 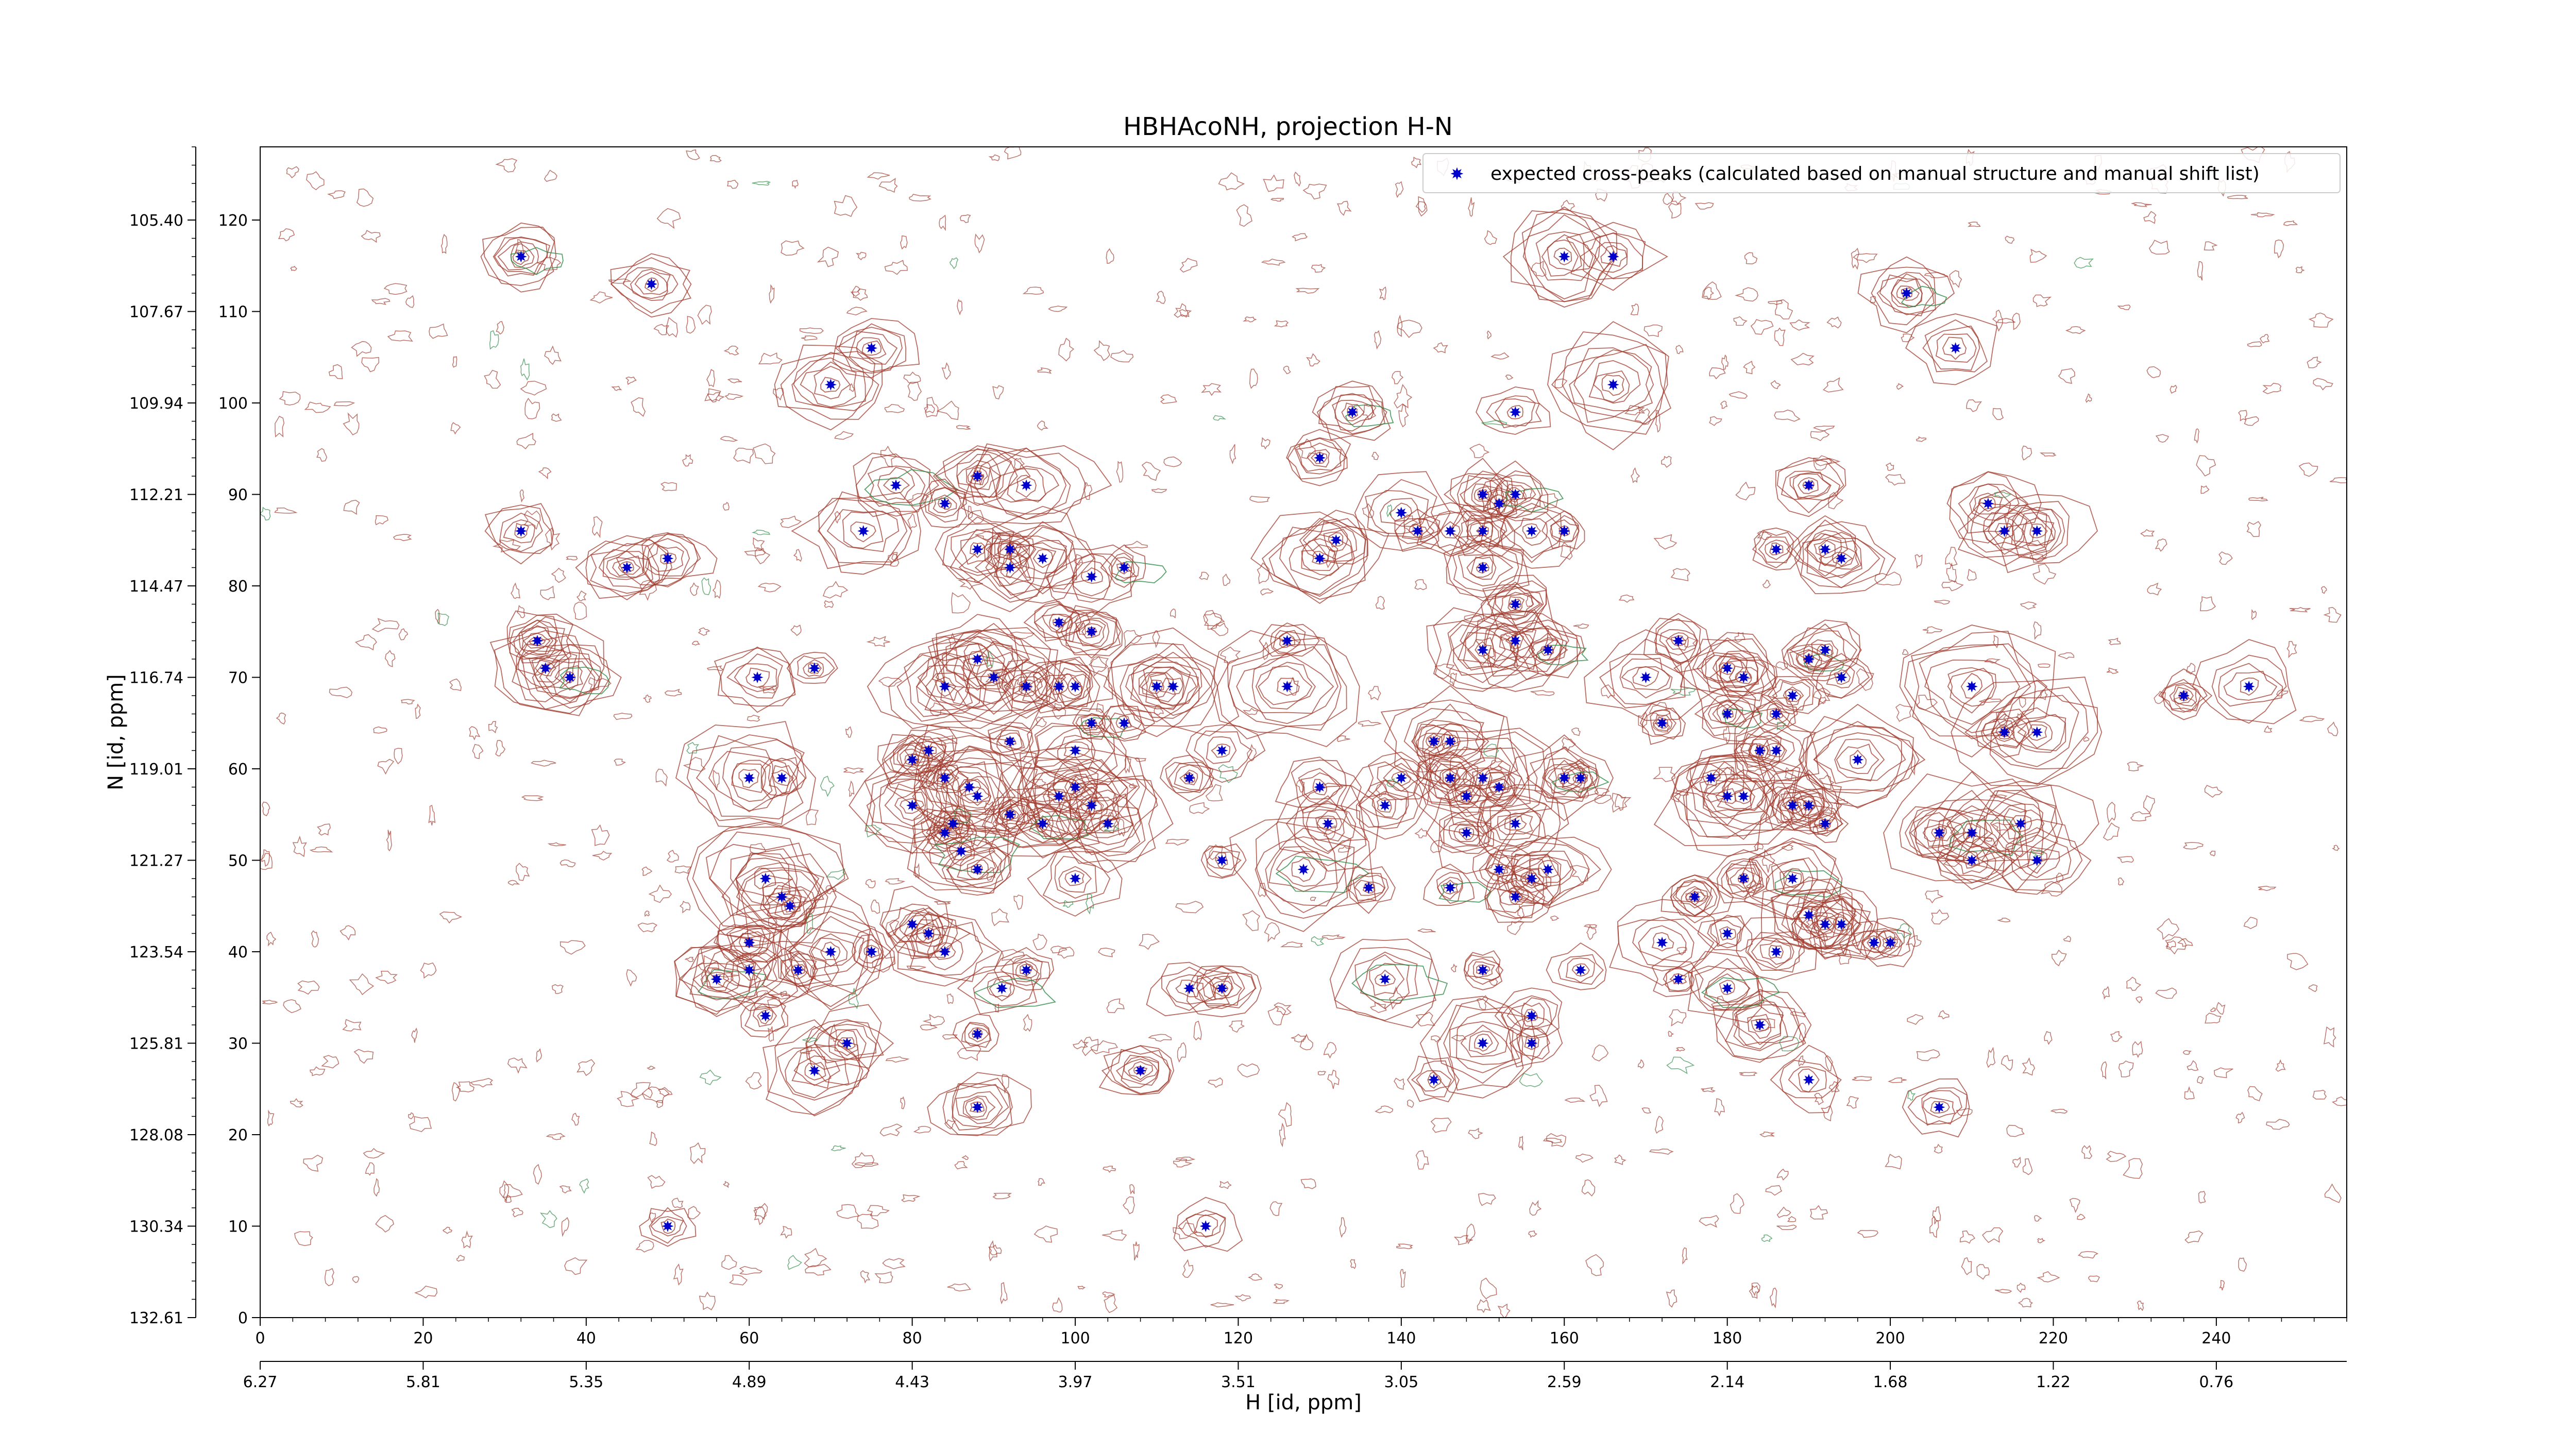 I want to click on x-ppm-tick-label: 3.51, so click(x=1238, y=1382).